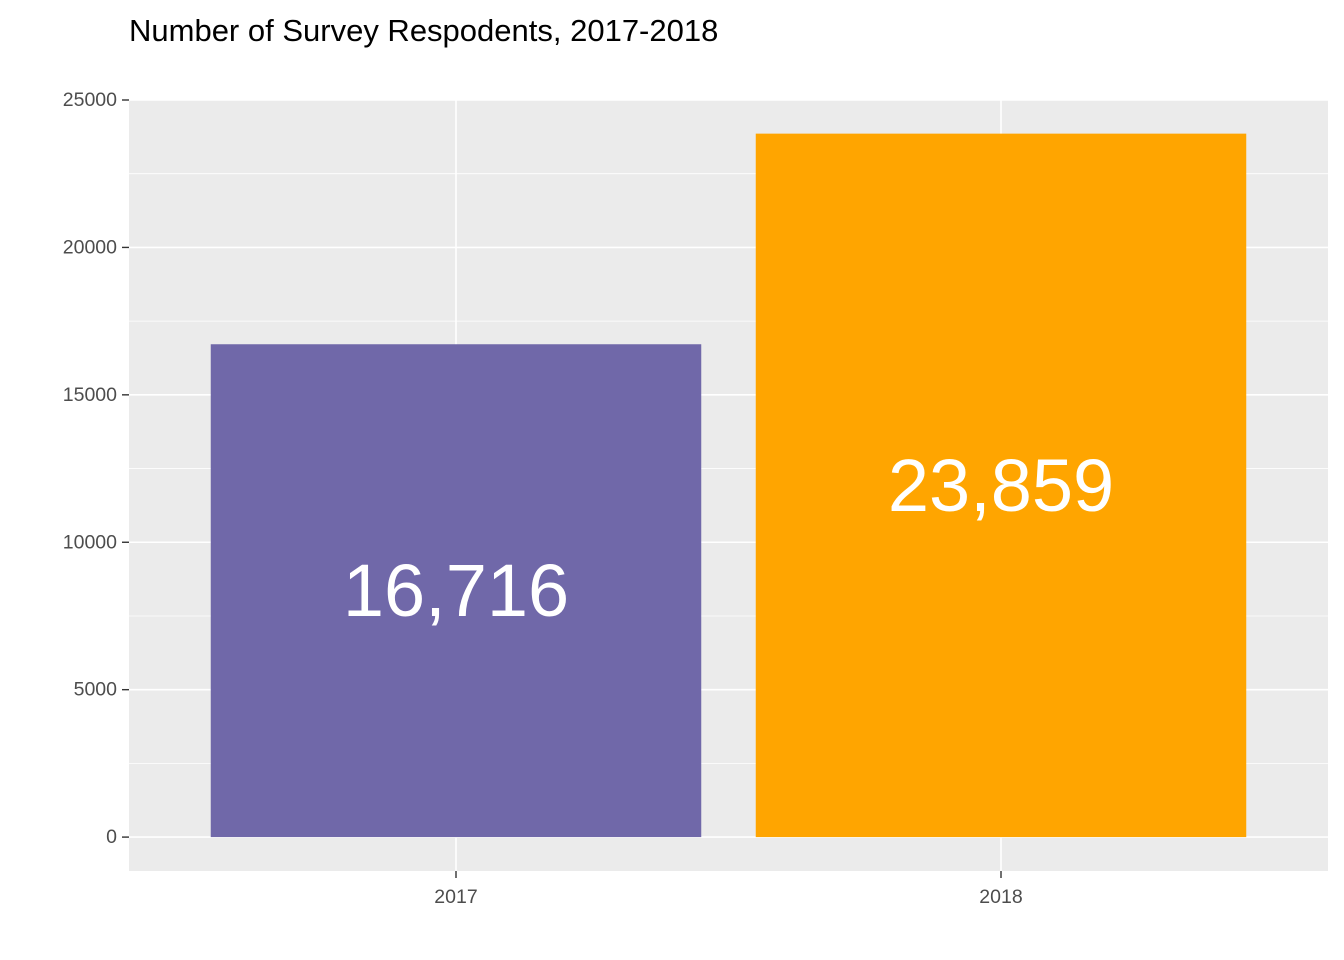 The width and height of the screenshot is (1344, 960). I want to click on bar-value-label-2018: 23,859, so click(1001, 485).